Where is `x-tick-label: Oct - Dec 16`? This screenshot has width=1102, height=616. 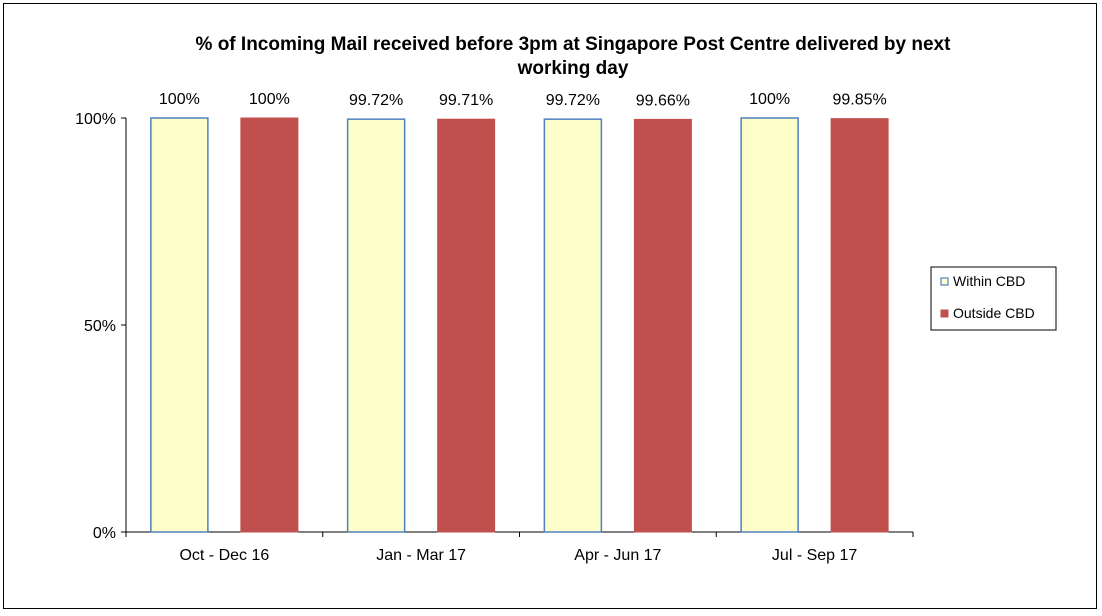
x-tick-label: Oct - Dec 16 is located at coordinates (224, 555).